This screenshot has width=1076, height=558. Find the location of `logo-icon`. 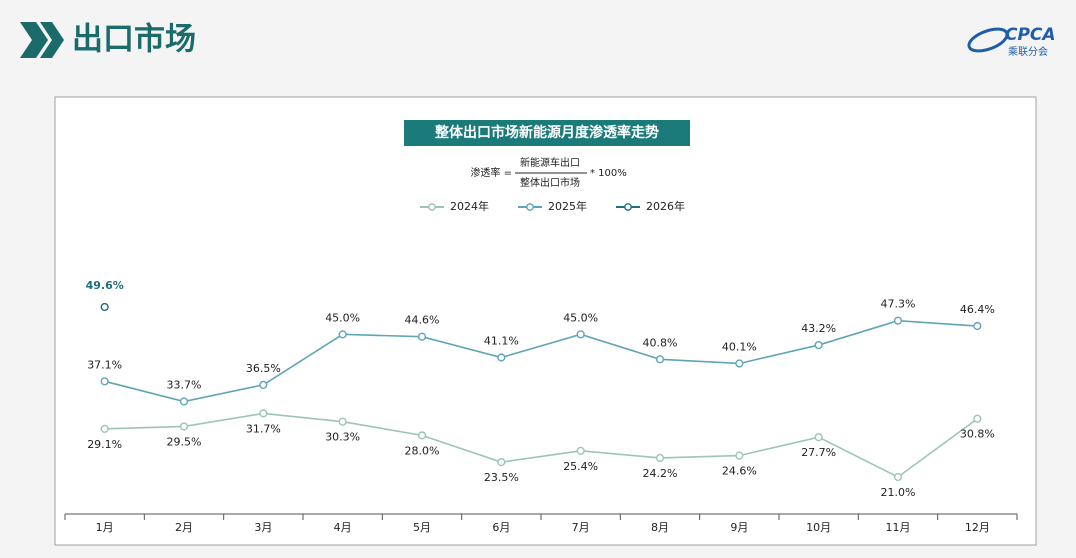

logo-icon is located at coordinates (988, 40).